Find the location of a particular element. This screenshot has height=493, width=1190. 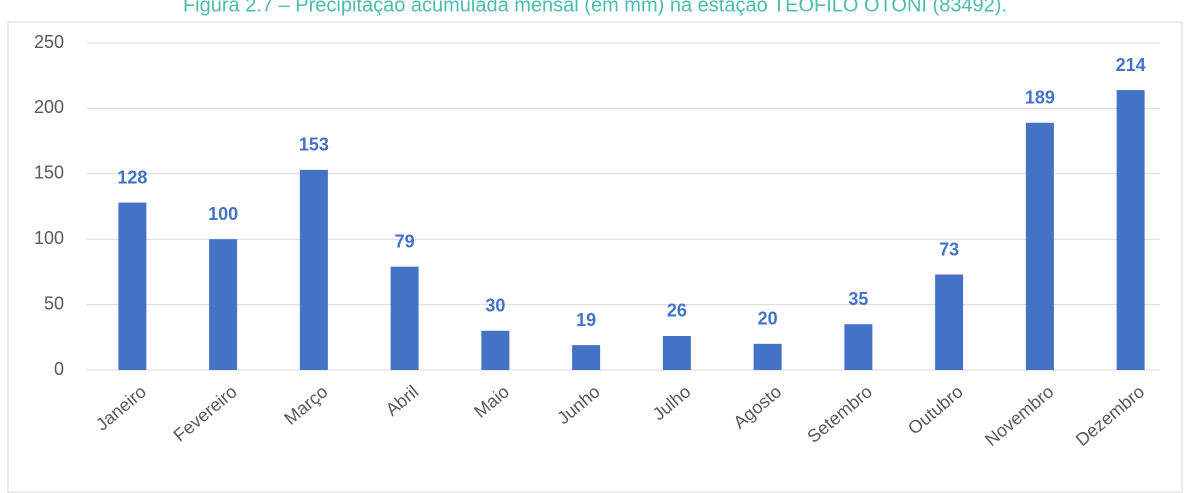

data-label: 26 is located at coordinates (677, 311).